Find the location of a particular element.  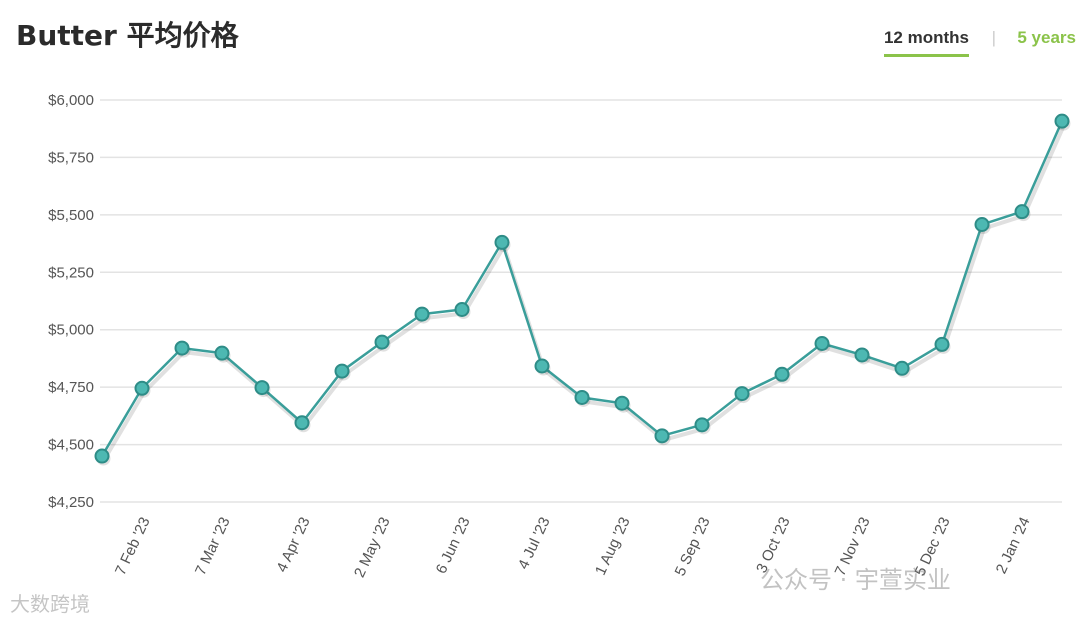

x-tick-label: 5 Sep '23 is located at coordinates (693, 547).